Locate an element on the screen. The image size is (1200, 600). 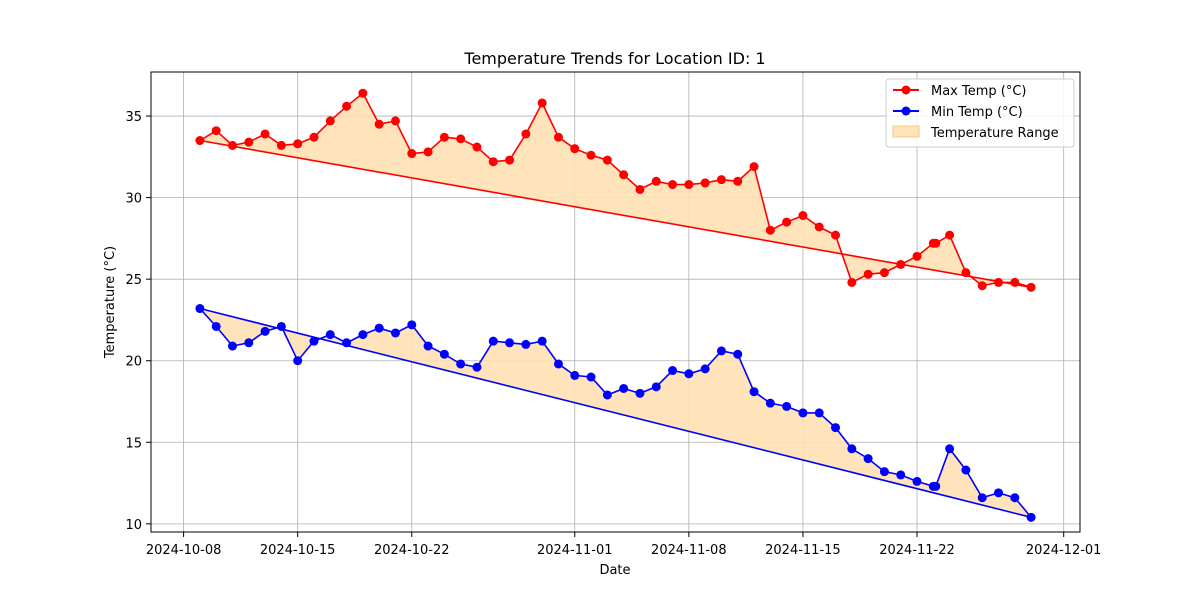
x-tick-label: 2024-12-01 is located at coordinates (1064, 550).